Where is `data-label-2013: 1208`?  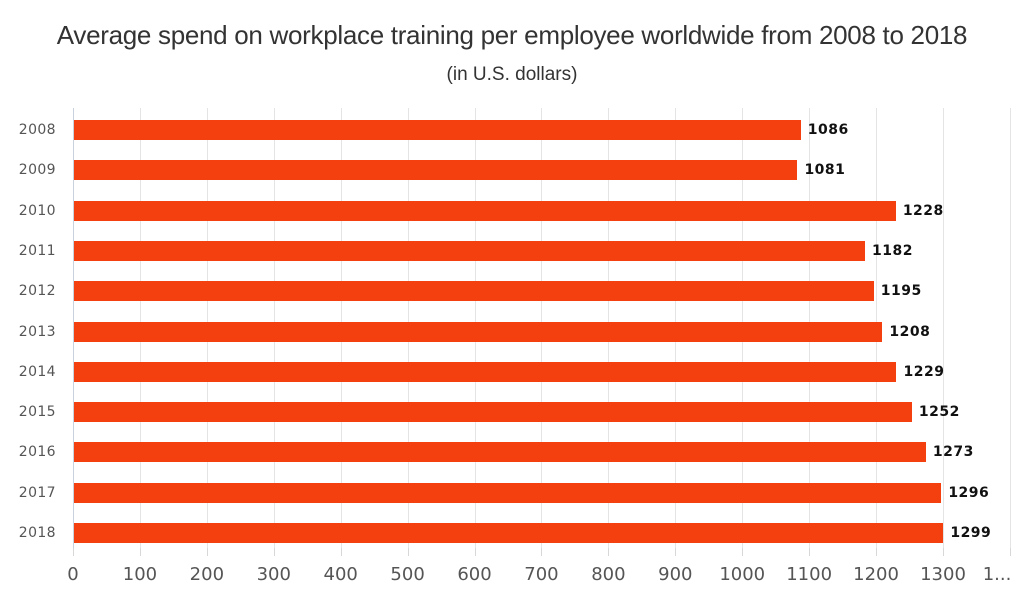 data-label-2013: 1208 is located at coordinates (910, 331).